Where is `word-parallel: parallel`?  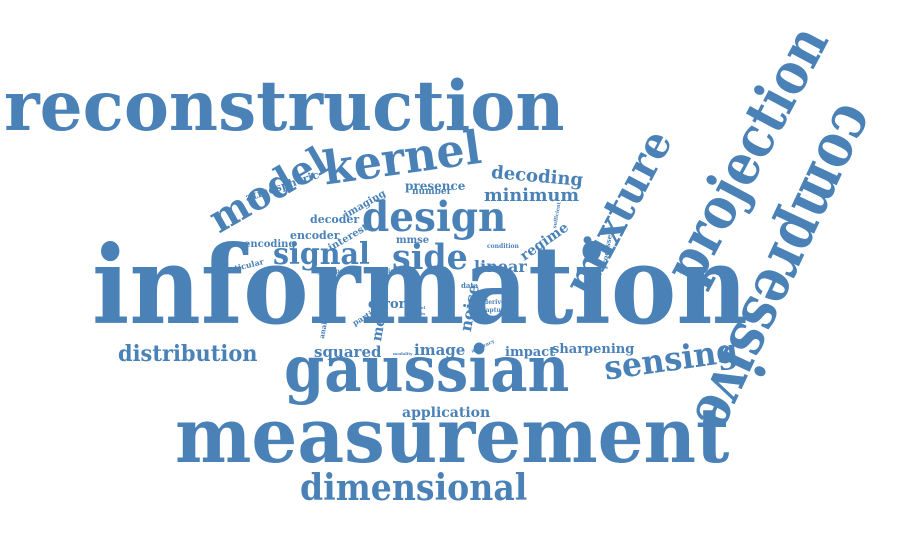
word-parallel: parallel is located at coordinates (417, 307).